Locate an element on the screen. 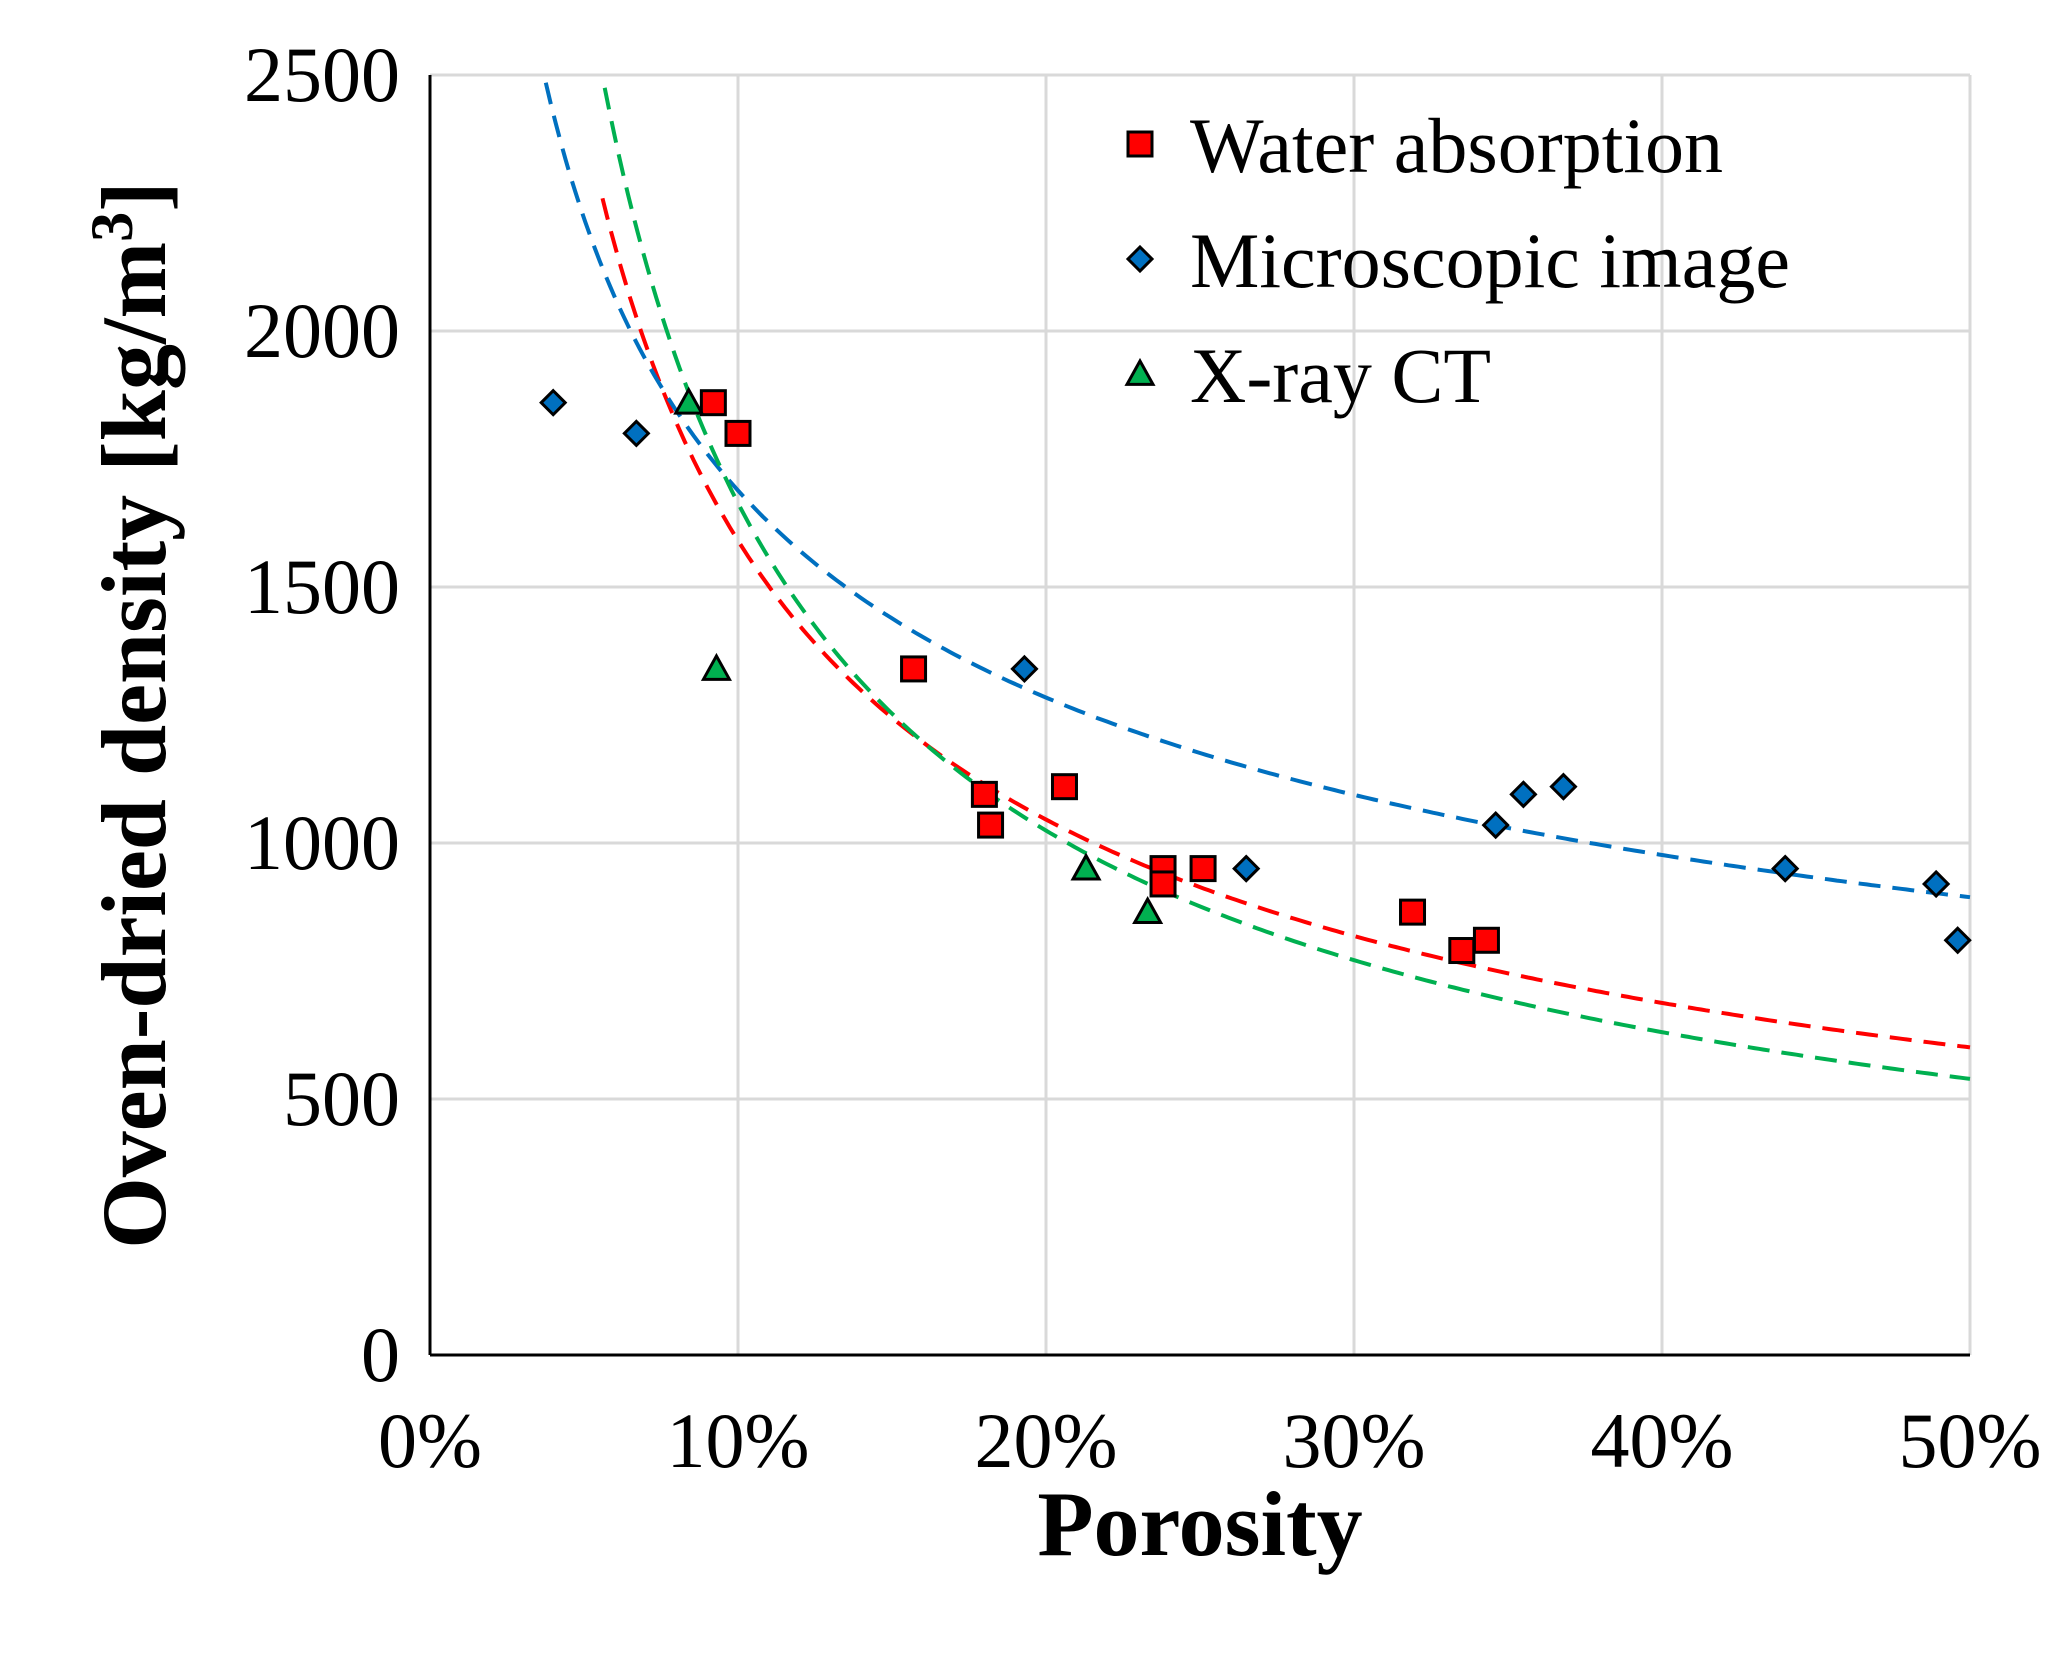 This screenshot has width=2066, height=1679. x-tick-label: 30% is located at coordinates (1354, 1440).